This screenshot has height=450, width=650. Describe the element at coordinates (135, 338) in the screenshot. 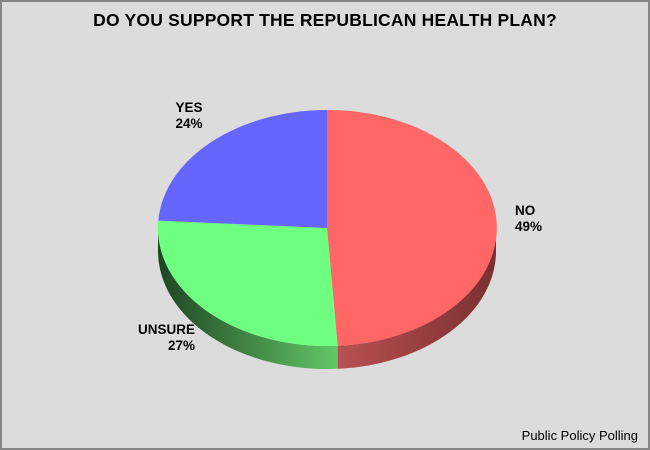

I see `slice-label-unsure: UNSURE 27%` at that location.